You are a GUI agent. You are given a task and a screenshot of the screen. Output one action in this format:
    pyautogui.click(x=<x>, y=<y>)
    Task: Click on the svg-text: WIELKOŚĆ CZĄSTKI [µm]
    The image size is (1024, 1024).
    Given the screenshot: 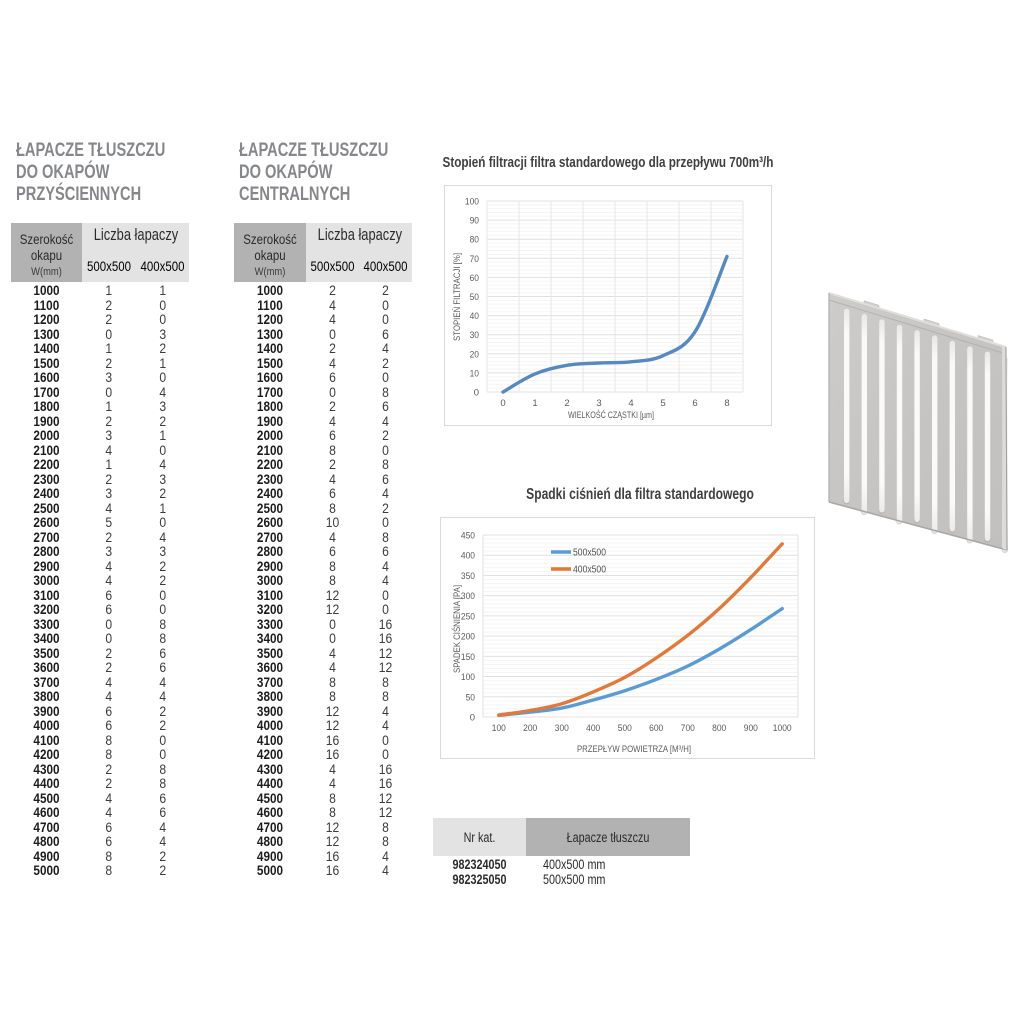 What is the action you would take?
    pyautogui.click(x=611, y=415)
    